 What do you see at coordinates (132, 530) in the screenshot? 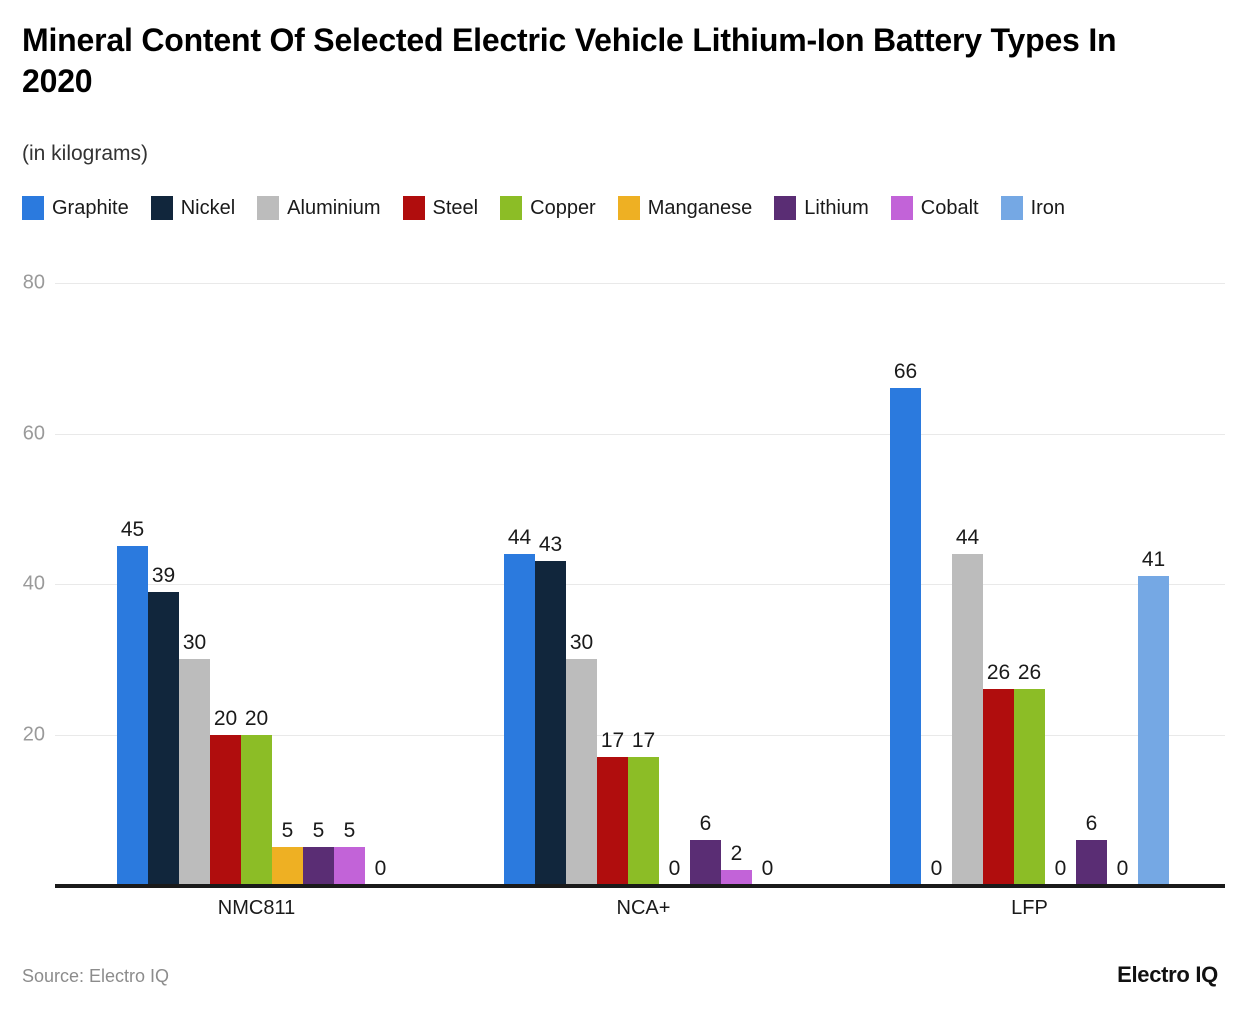
I see `bar-value-label: 45` at bounding box center [132, 530].